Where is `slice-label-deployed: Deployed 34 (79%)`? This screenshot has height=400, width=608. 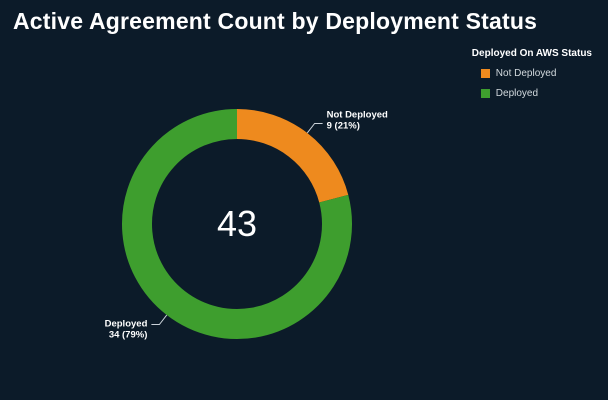 slice-label-deployed: Deployed 34 (79%) is located at coordinates (126, 330).